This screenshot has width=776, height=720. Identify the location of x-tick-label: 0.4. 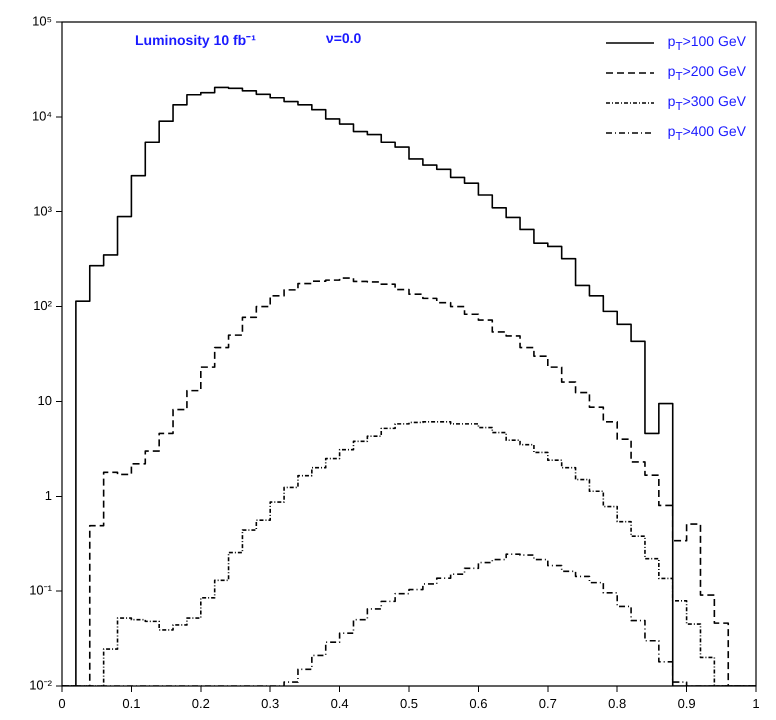
(339, 704).